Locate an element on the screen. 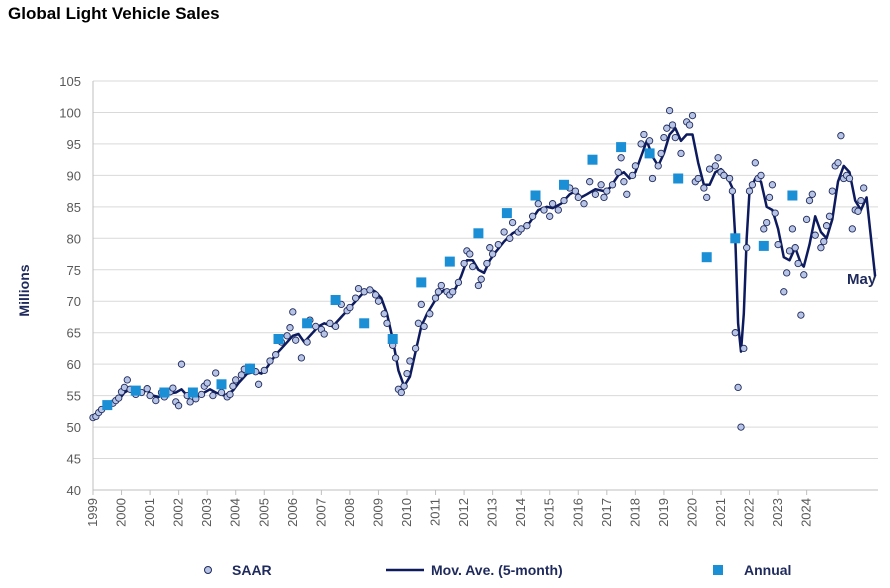 This screenshot has height=588, width=890. y-tick-label: 85 is located at coordinates (74, 207).